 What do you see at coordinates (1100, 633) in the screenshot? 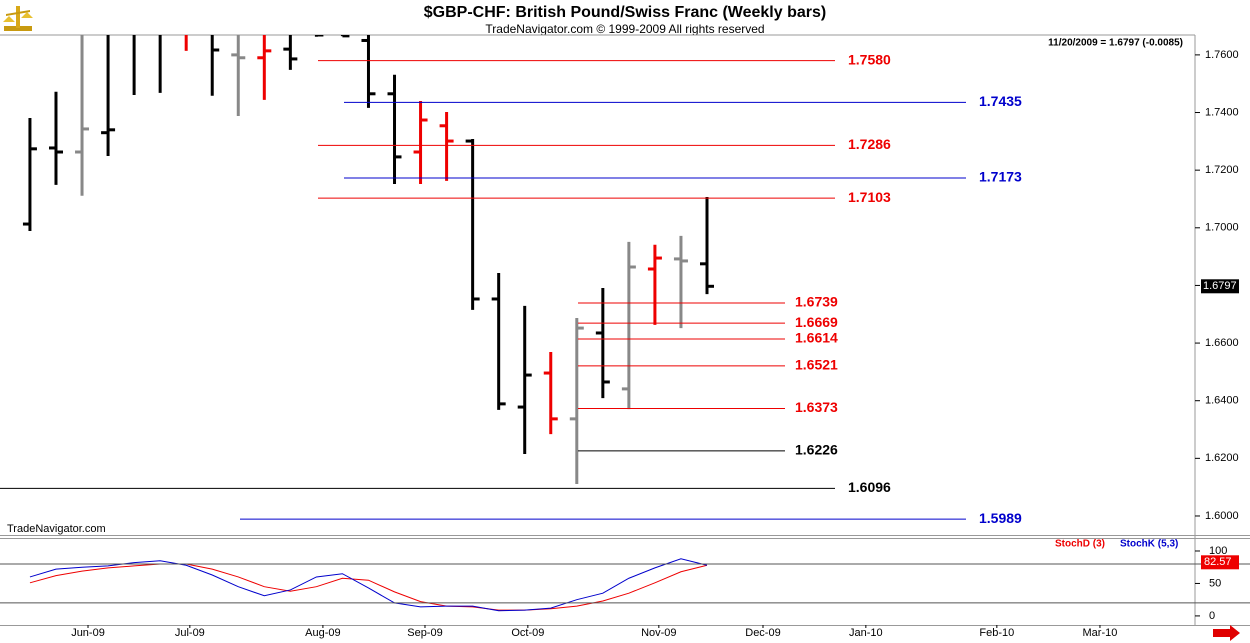
I see `x-tick-label: Mar-10` at bounding box center [1100, 633].